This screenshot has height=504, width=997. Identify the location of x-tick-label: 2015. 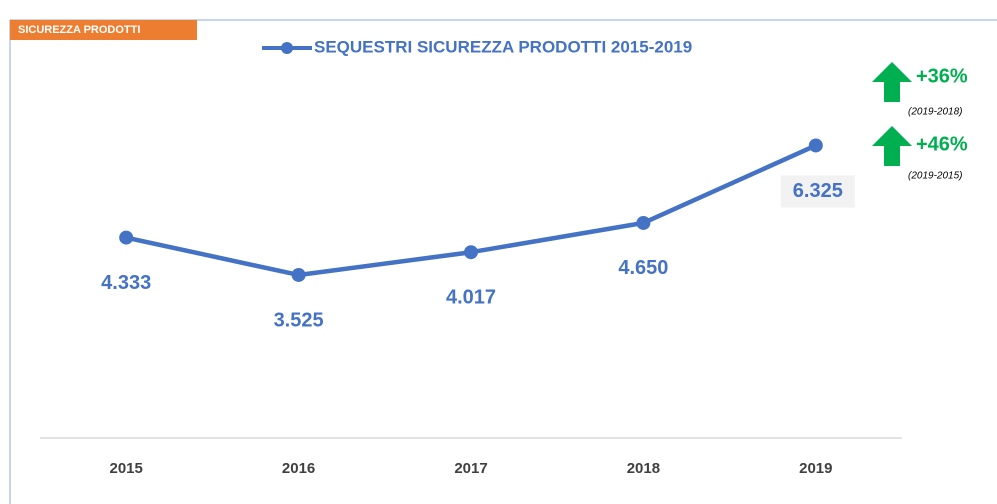
(126, 468).